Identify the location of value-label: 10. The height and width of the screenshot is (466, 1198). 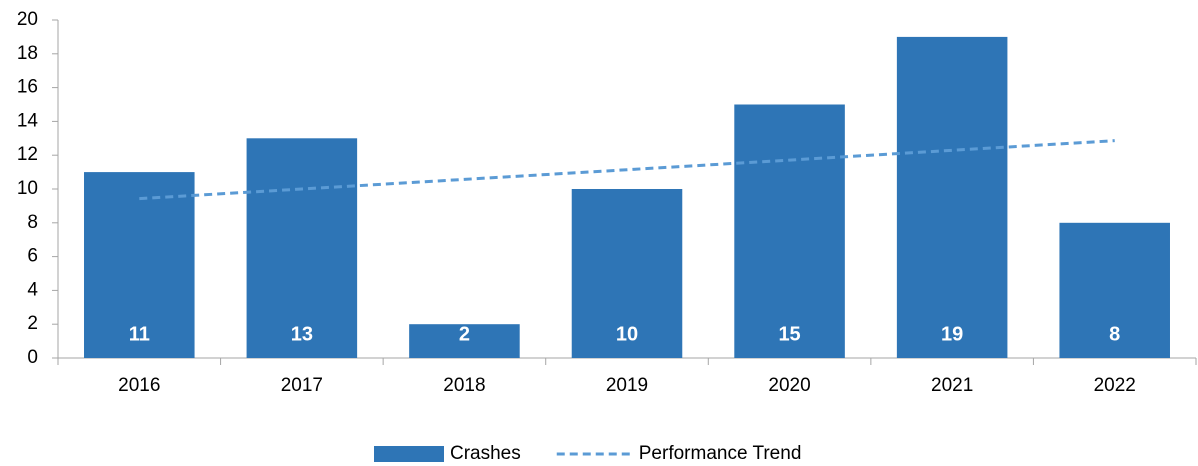
(627, 334).